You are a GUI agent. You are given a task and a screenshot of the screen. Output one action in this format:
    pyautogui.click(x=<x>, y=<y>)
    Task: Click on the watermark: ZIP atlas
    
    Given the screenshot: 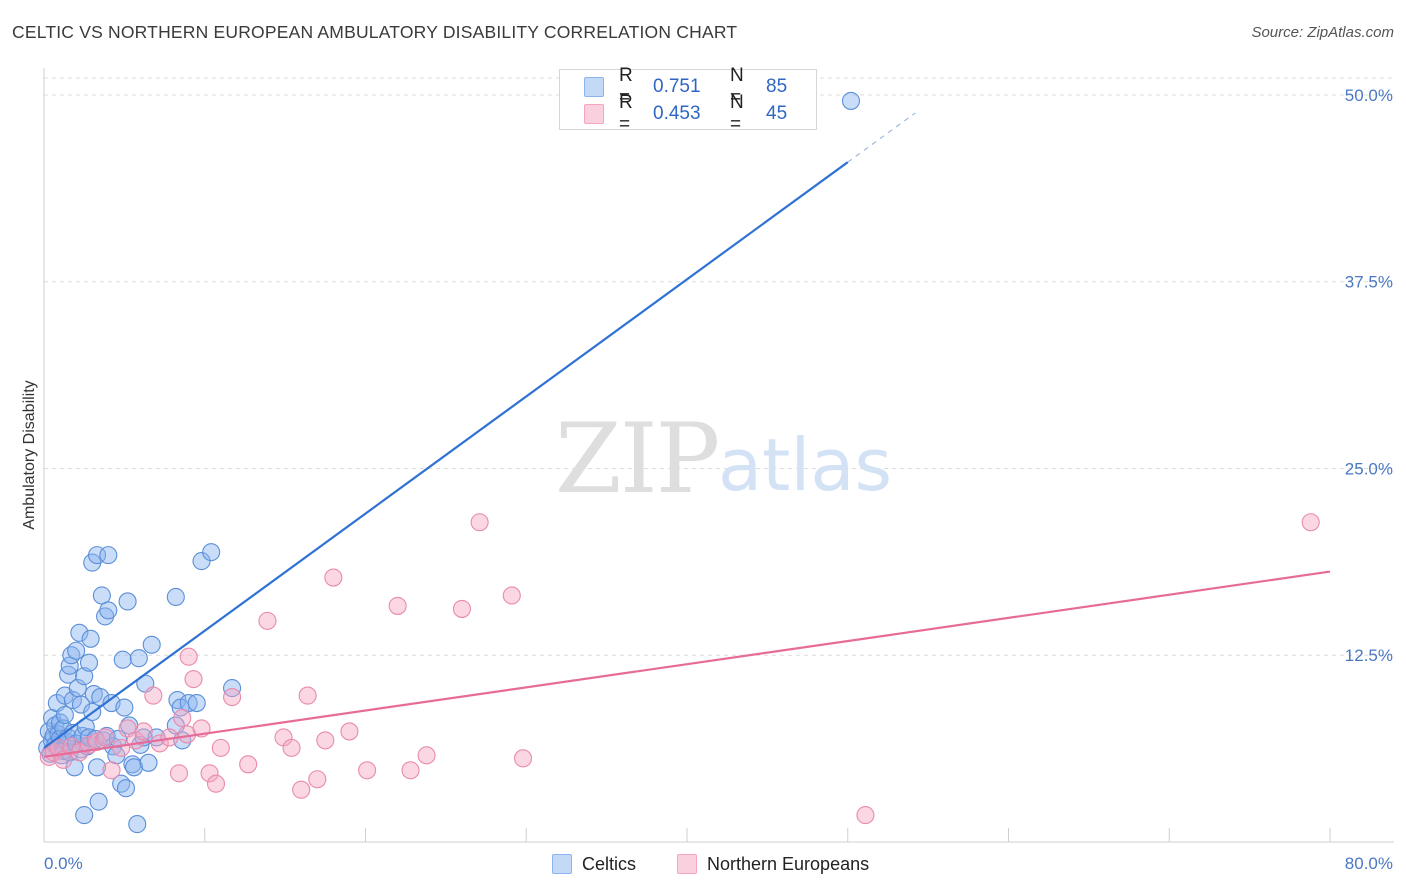 What is the action you would take?
    pyautogui.click(x=723, y=459)
    